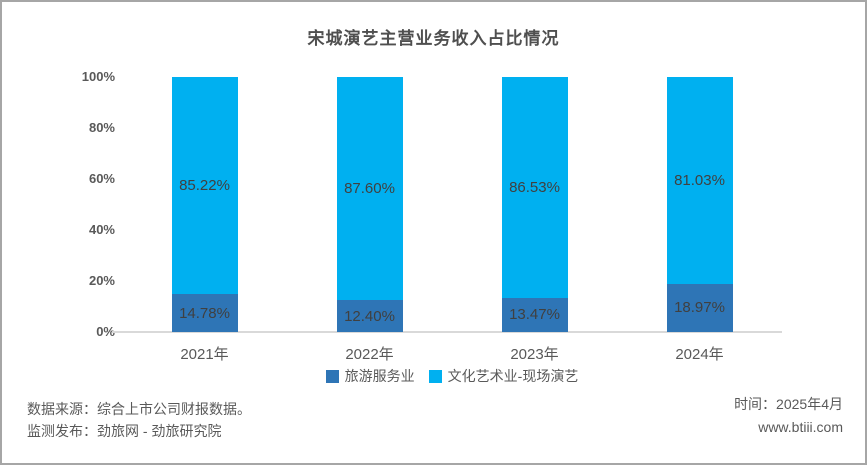  I want to click on bar-segment-label: 18.97%, so click(699, 308).